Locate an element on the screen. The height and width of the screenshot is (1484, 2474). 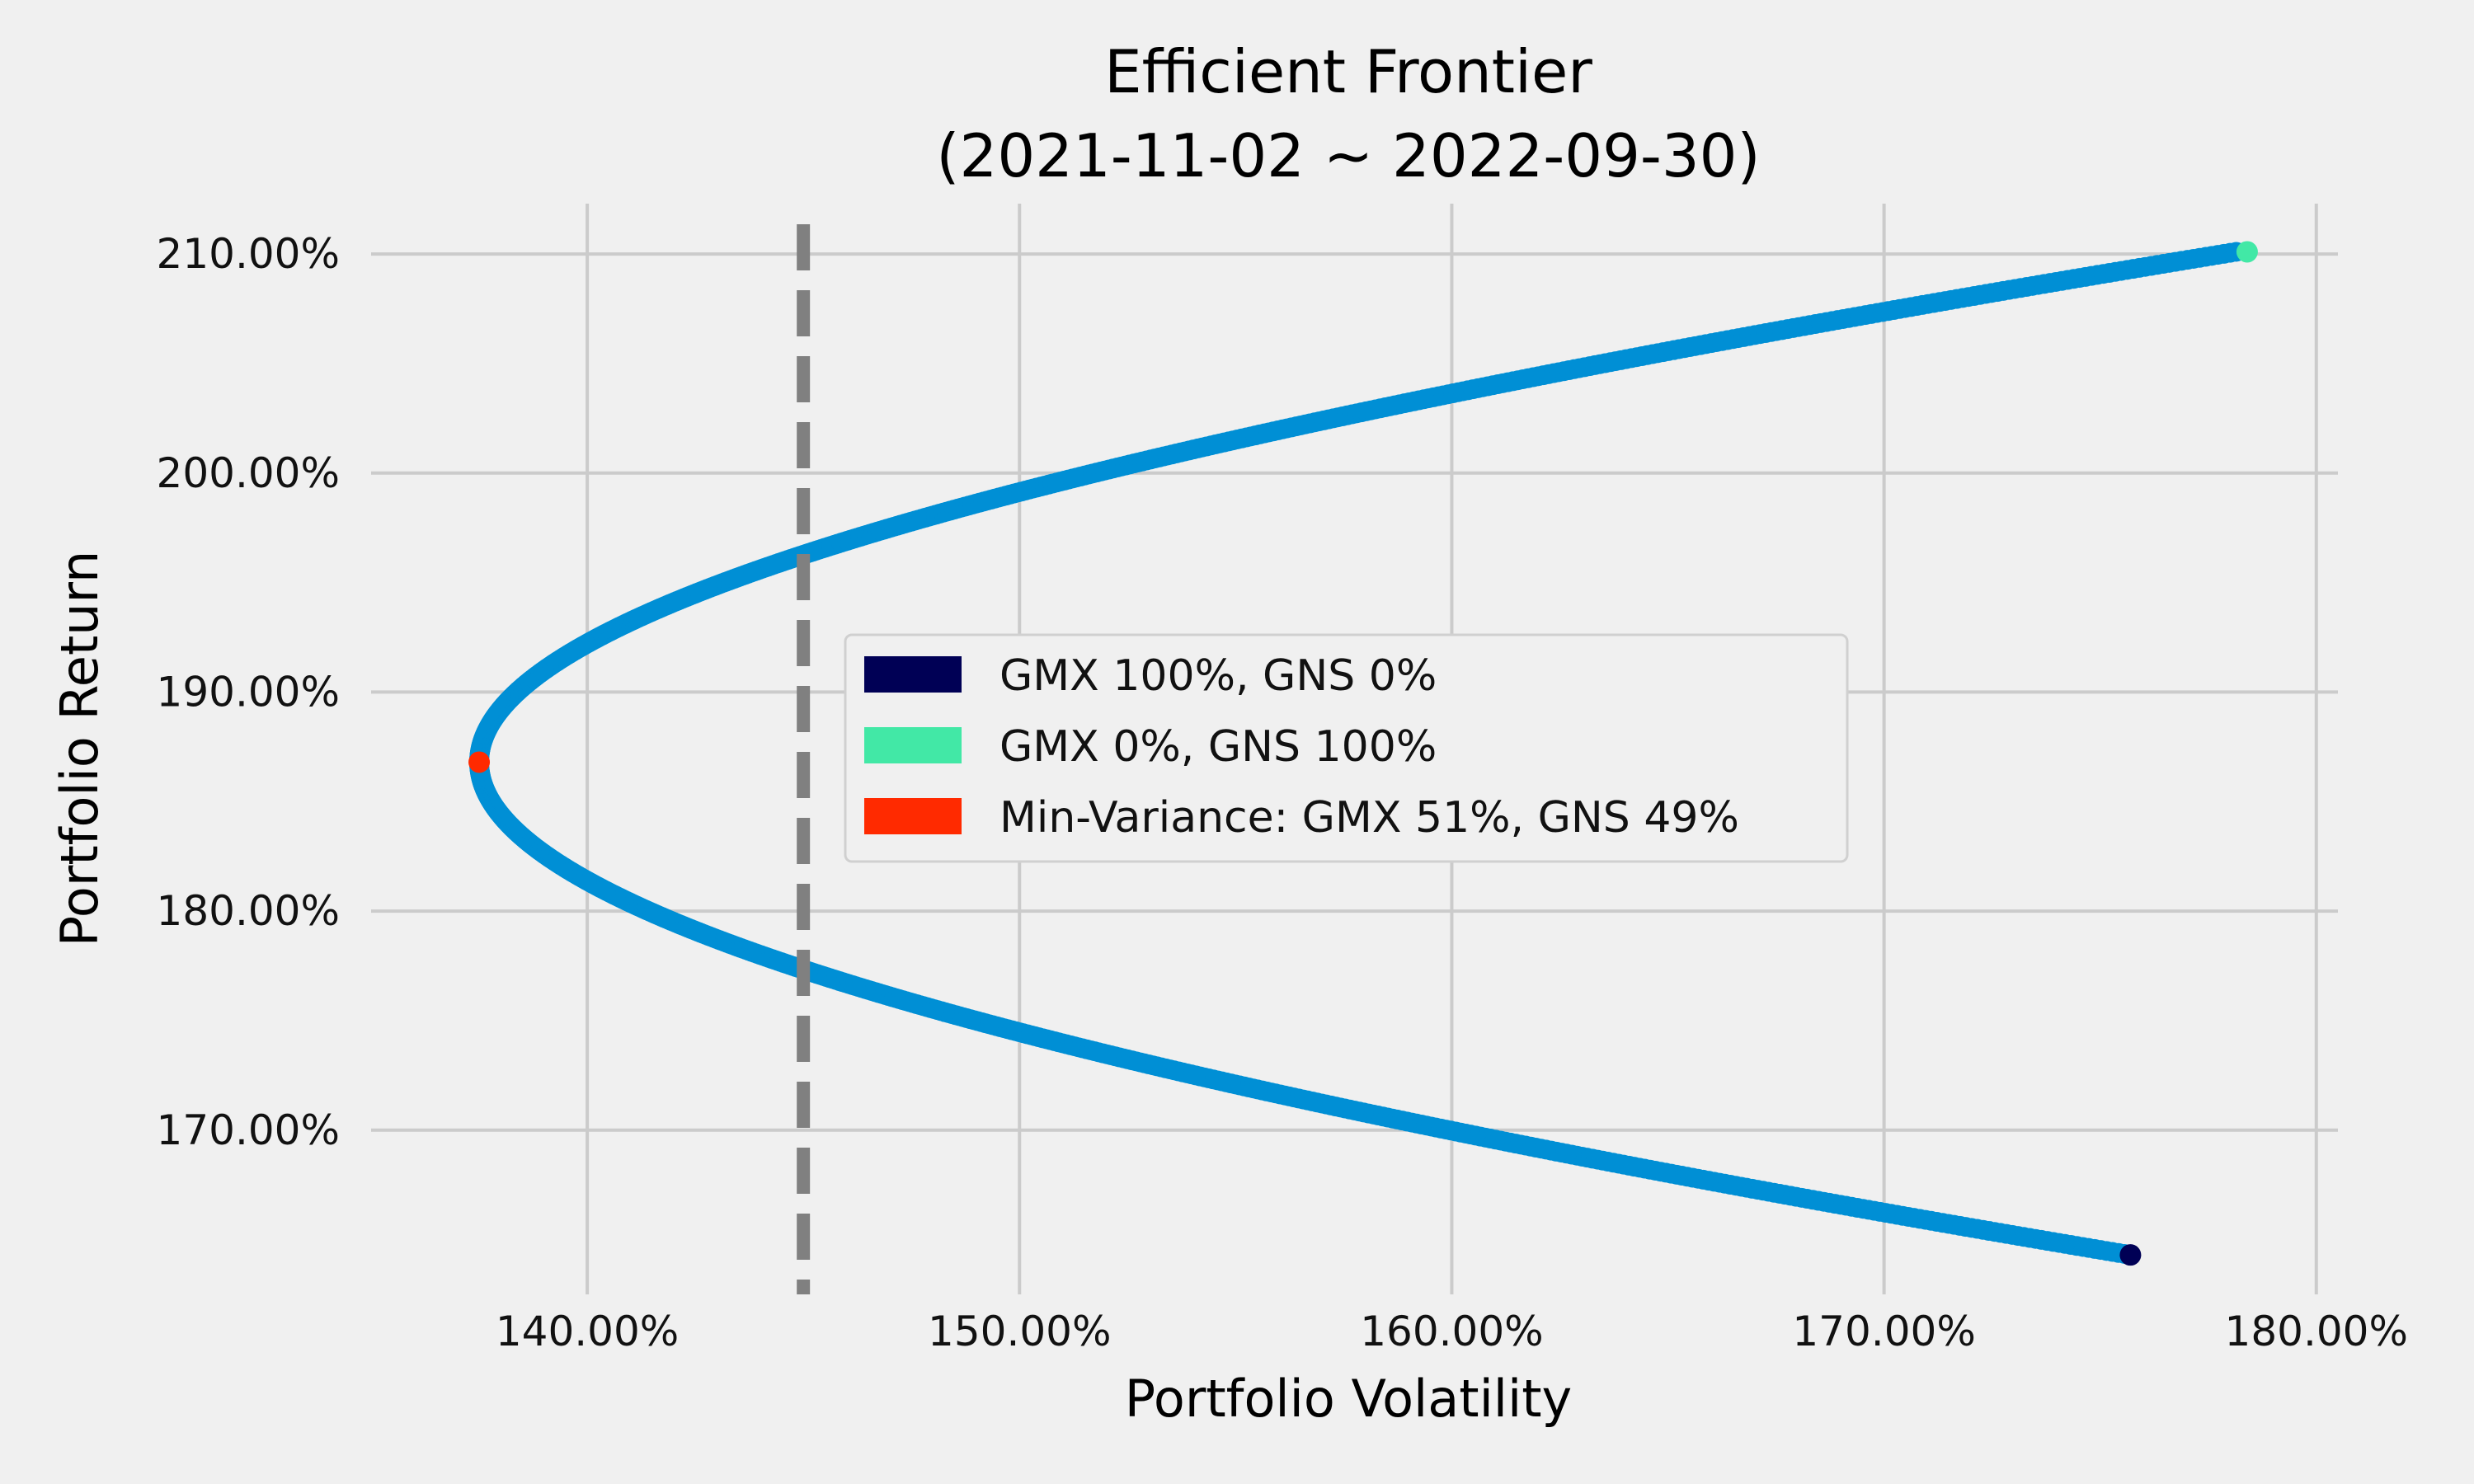
y-tick-label: 170.00% is located at coordinates (248, 1130).